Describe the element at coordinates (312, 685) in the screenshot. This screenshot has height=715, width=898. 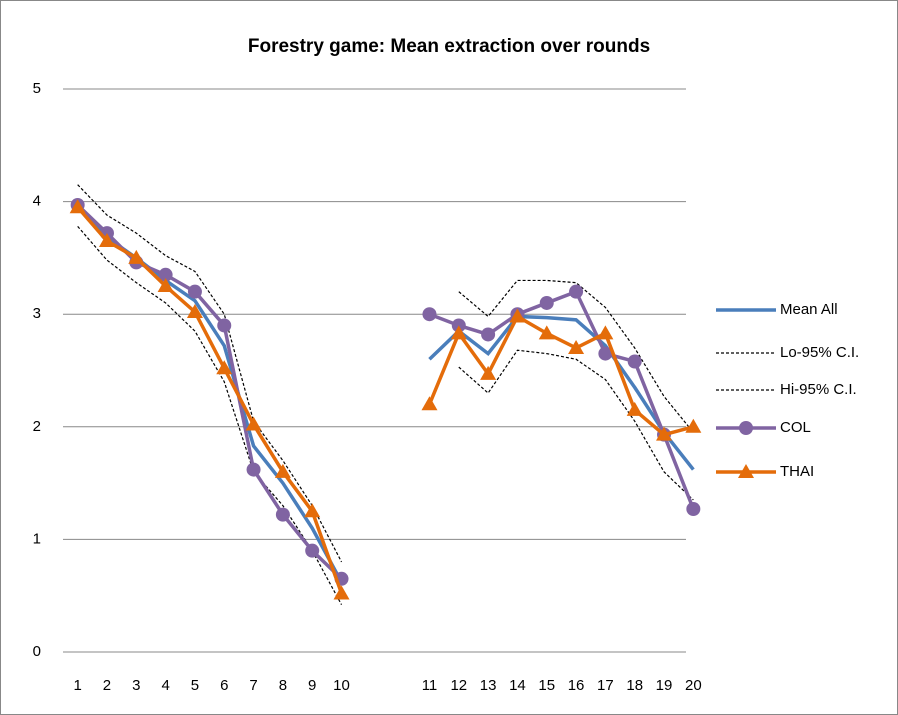
I see `x-tick-label: 9` at that location.